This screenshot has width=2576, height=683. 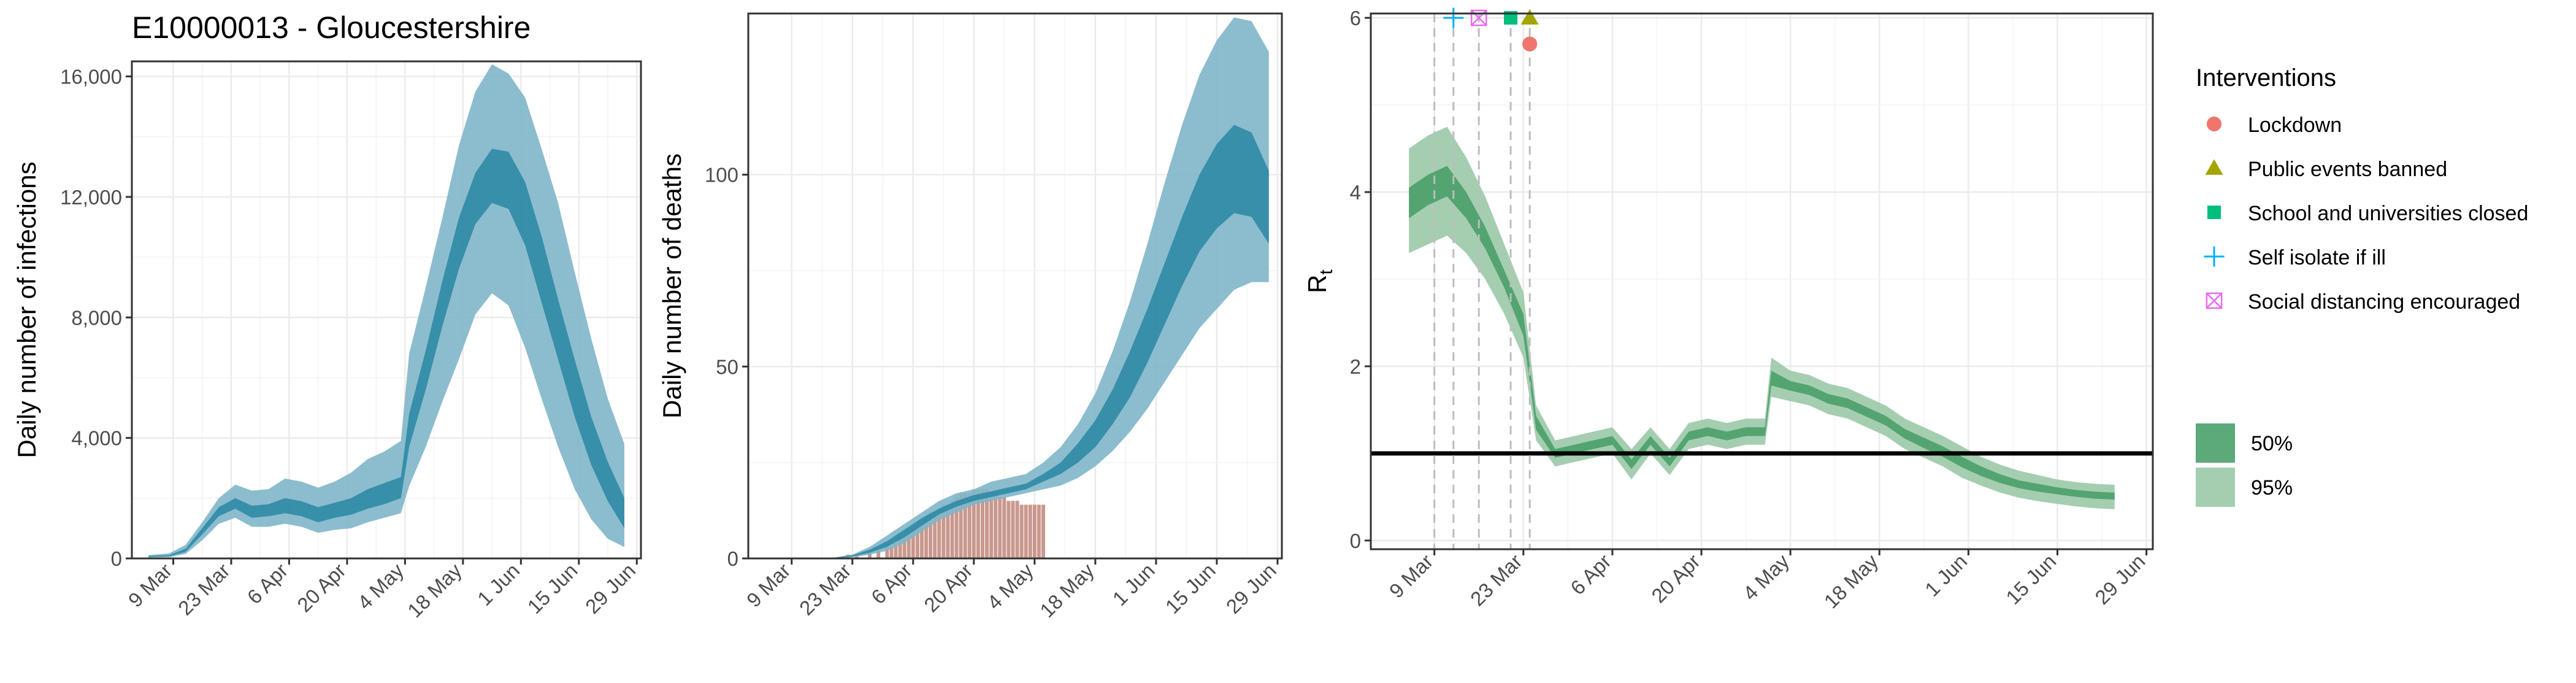 I want to click on legend-item-label: Public events banned, so click(x=2347, y=170).